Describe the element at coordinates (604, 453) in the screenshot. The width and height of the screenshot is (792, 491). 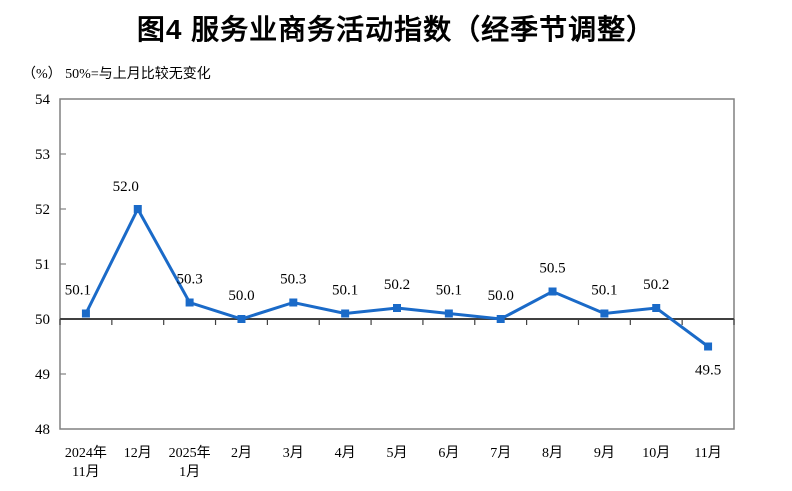
I see `x-axis-label: 9月` at that location.